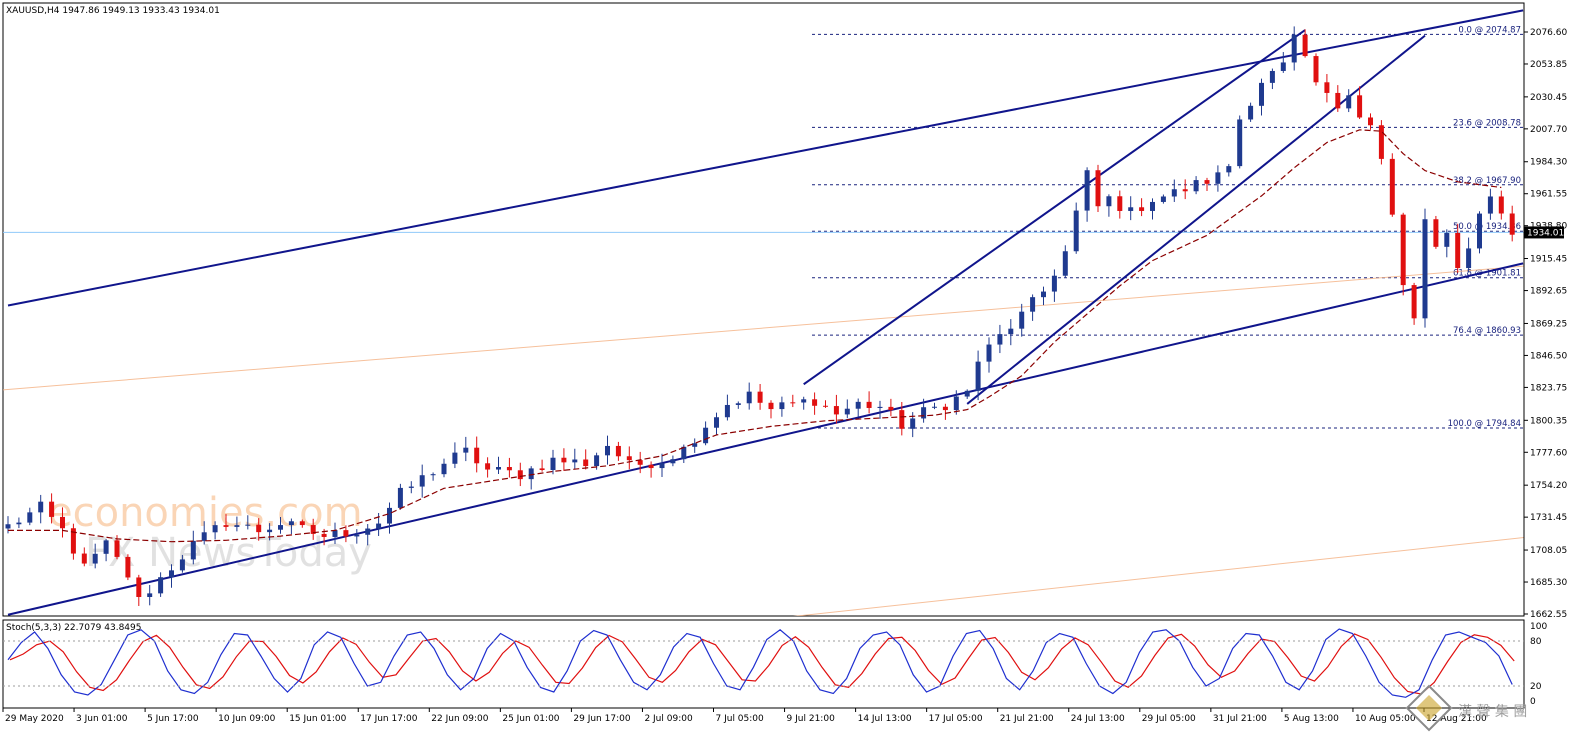 The height and width of the screenshot is (743, 1596). What do you see at coordinates (1548, 260) in the screenshot?
I see `price-axis-label: 1915.45` at bounding box center [1548, 260].